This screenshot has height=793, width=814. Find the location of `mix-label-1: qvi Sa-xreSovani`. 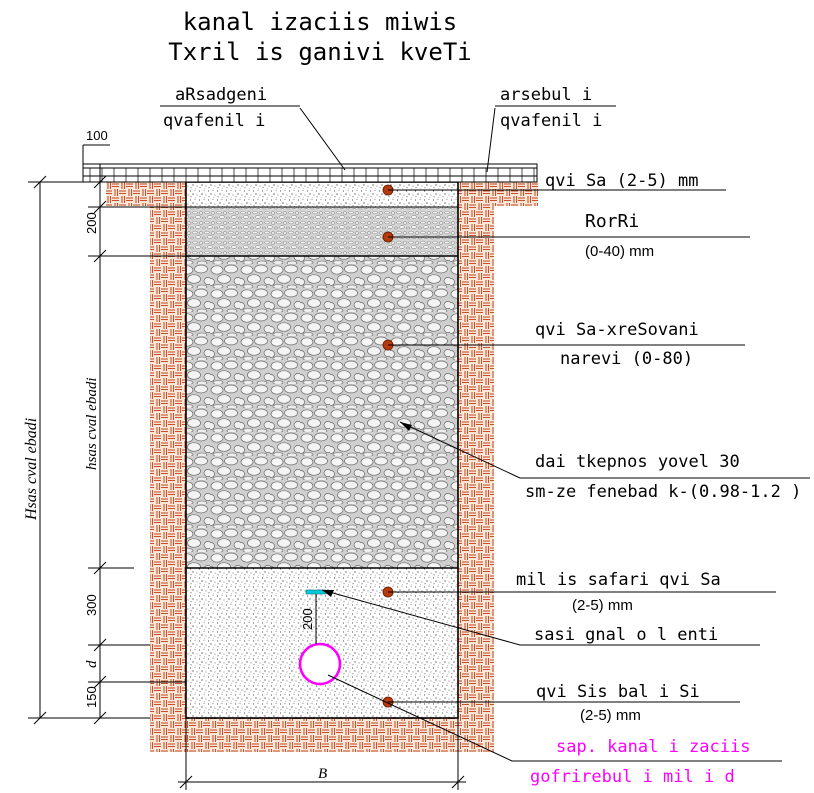

mix-label-1: qvi Sa-xreSovani is located at coordinates (617, 330).